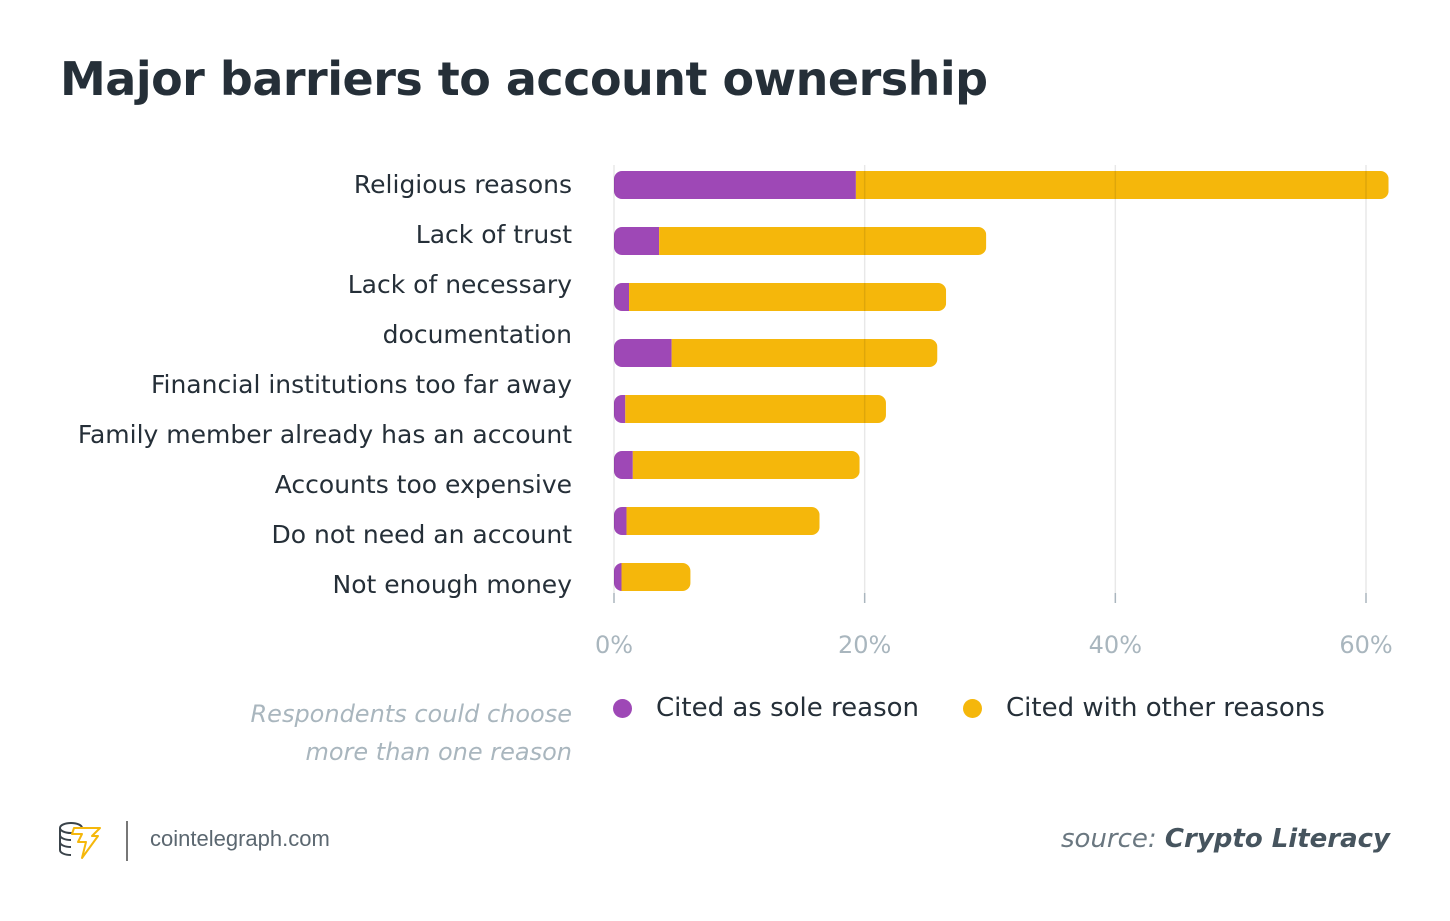 The width and height of the screenshot is (1450, 921). What do you see at coordinates (1277, 839) in the screenshot?
I see `source-name: Crypto Literacy` at bounding box center [1277, 839].